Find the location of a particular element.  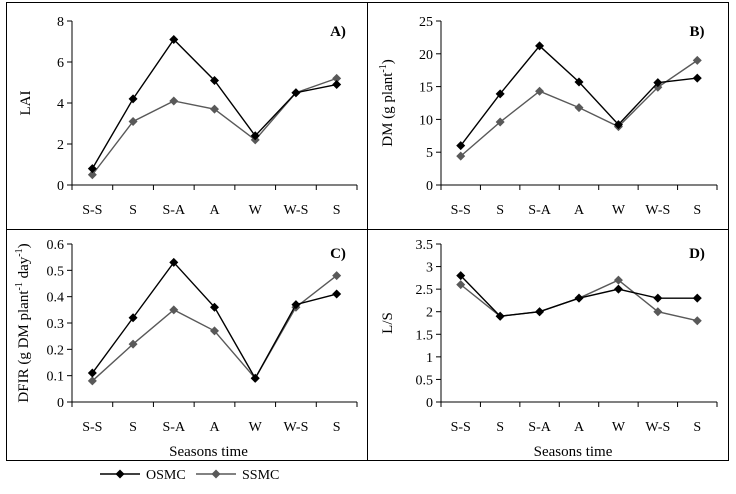

y-tick-label: 0.2 is located at coordinates (56, 350).